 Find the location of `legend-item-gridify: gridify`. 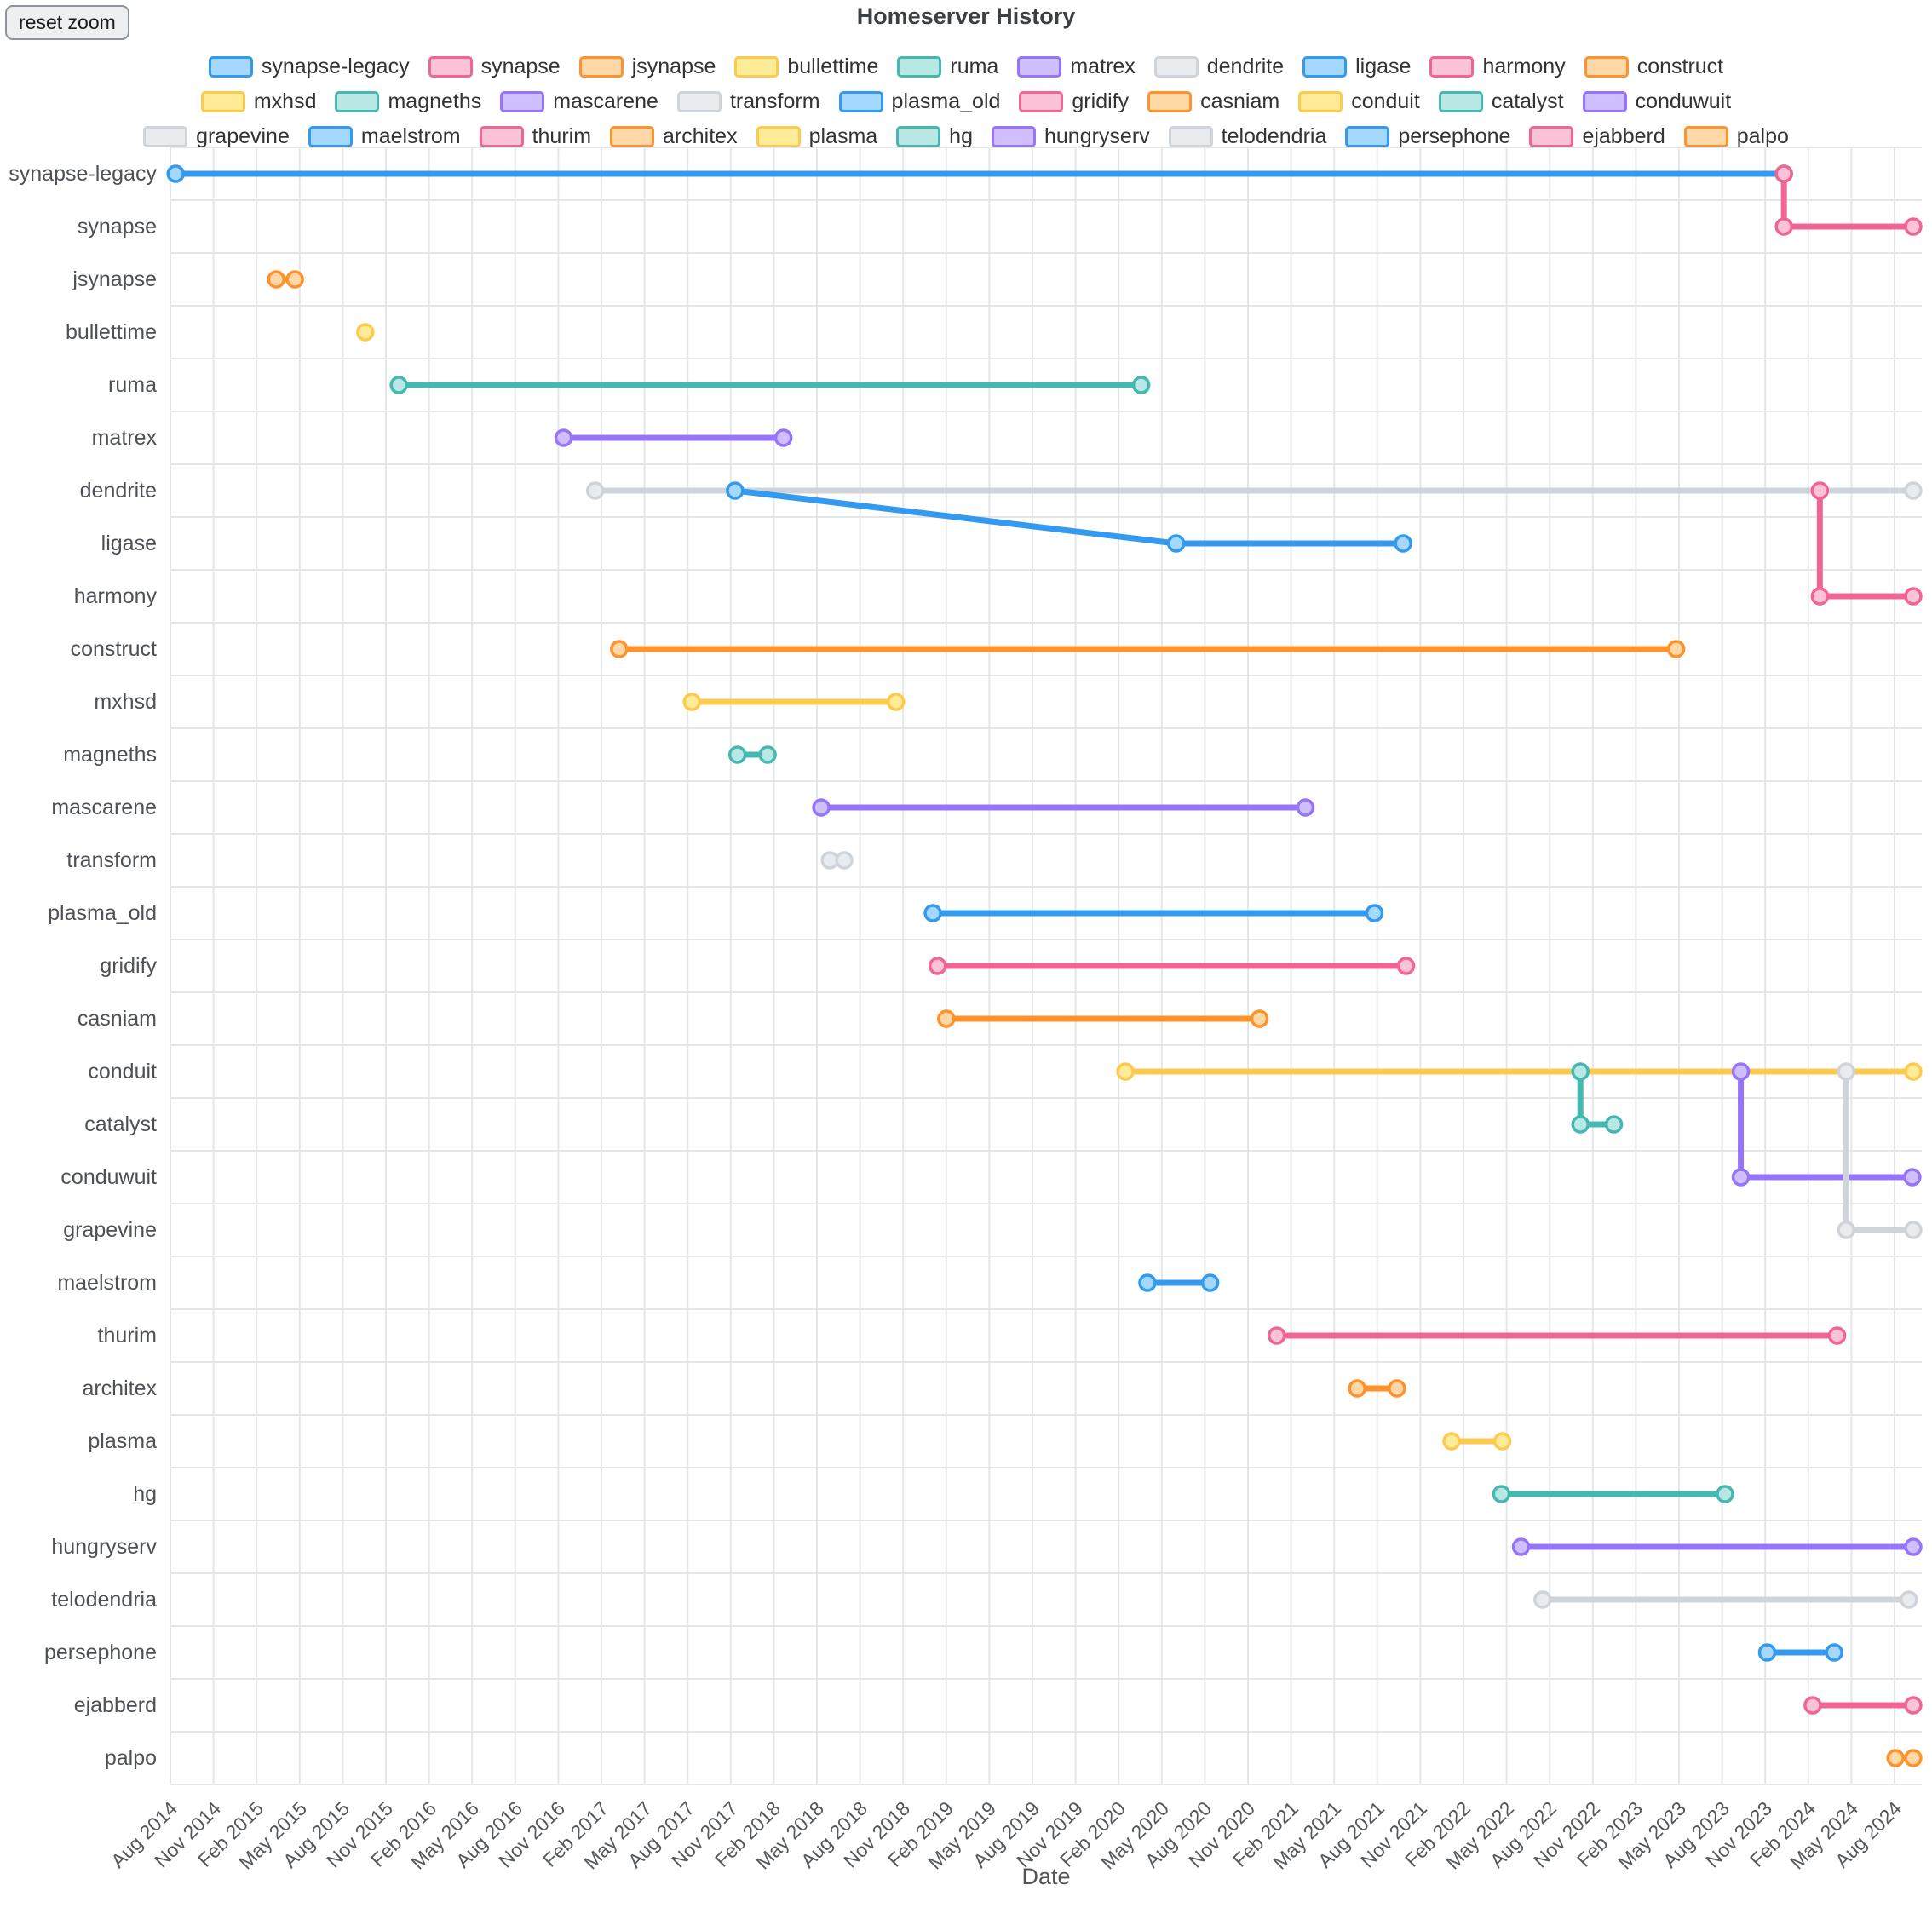

legend-item-gridify: gridify is located at coordinates (1074, 101).